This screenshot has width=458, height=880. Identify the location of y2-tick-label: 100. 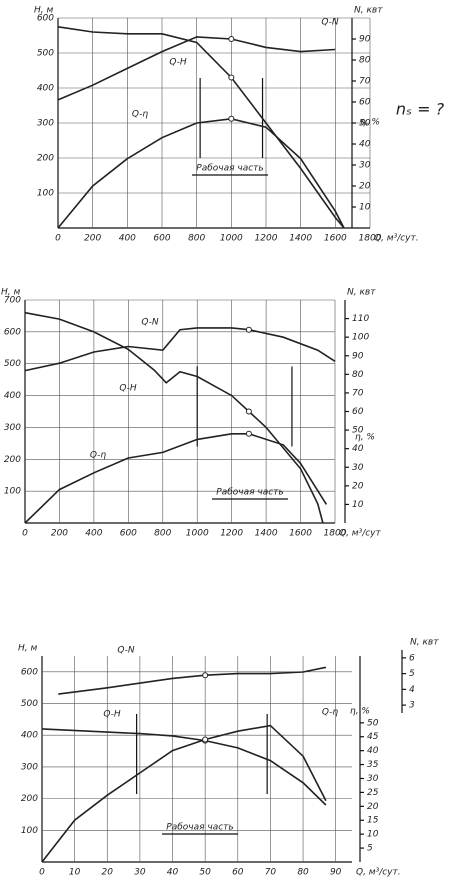
(360, 338).